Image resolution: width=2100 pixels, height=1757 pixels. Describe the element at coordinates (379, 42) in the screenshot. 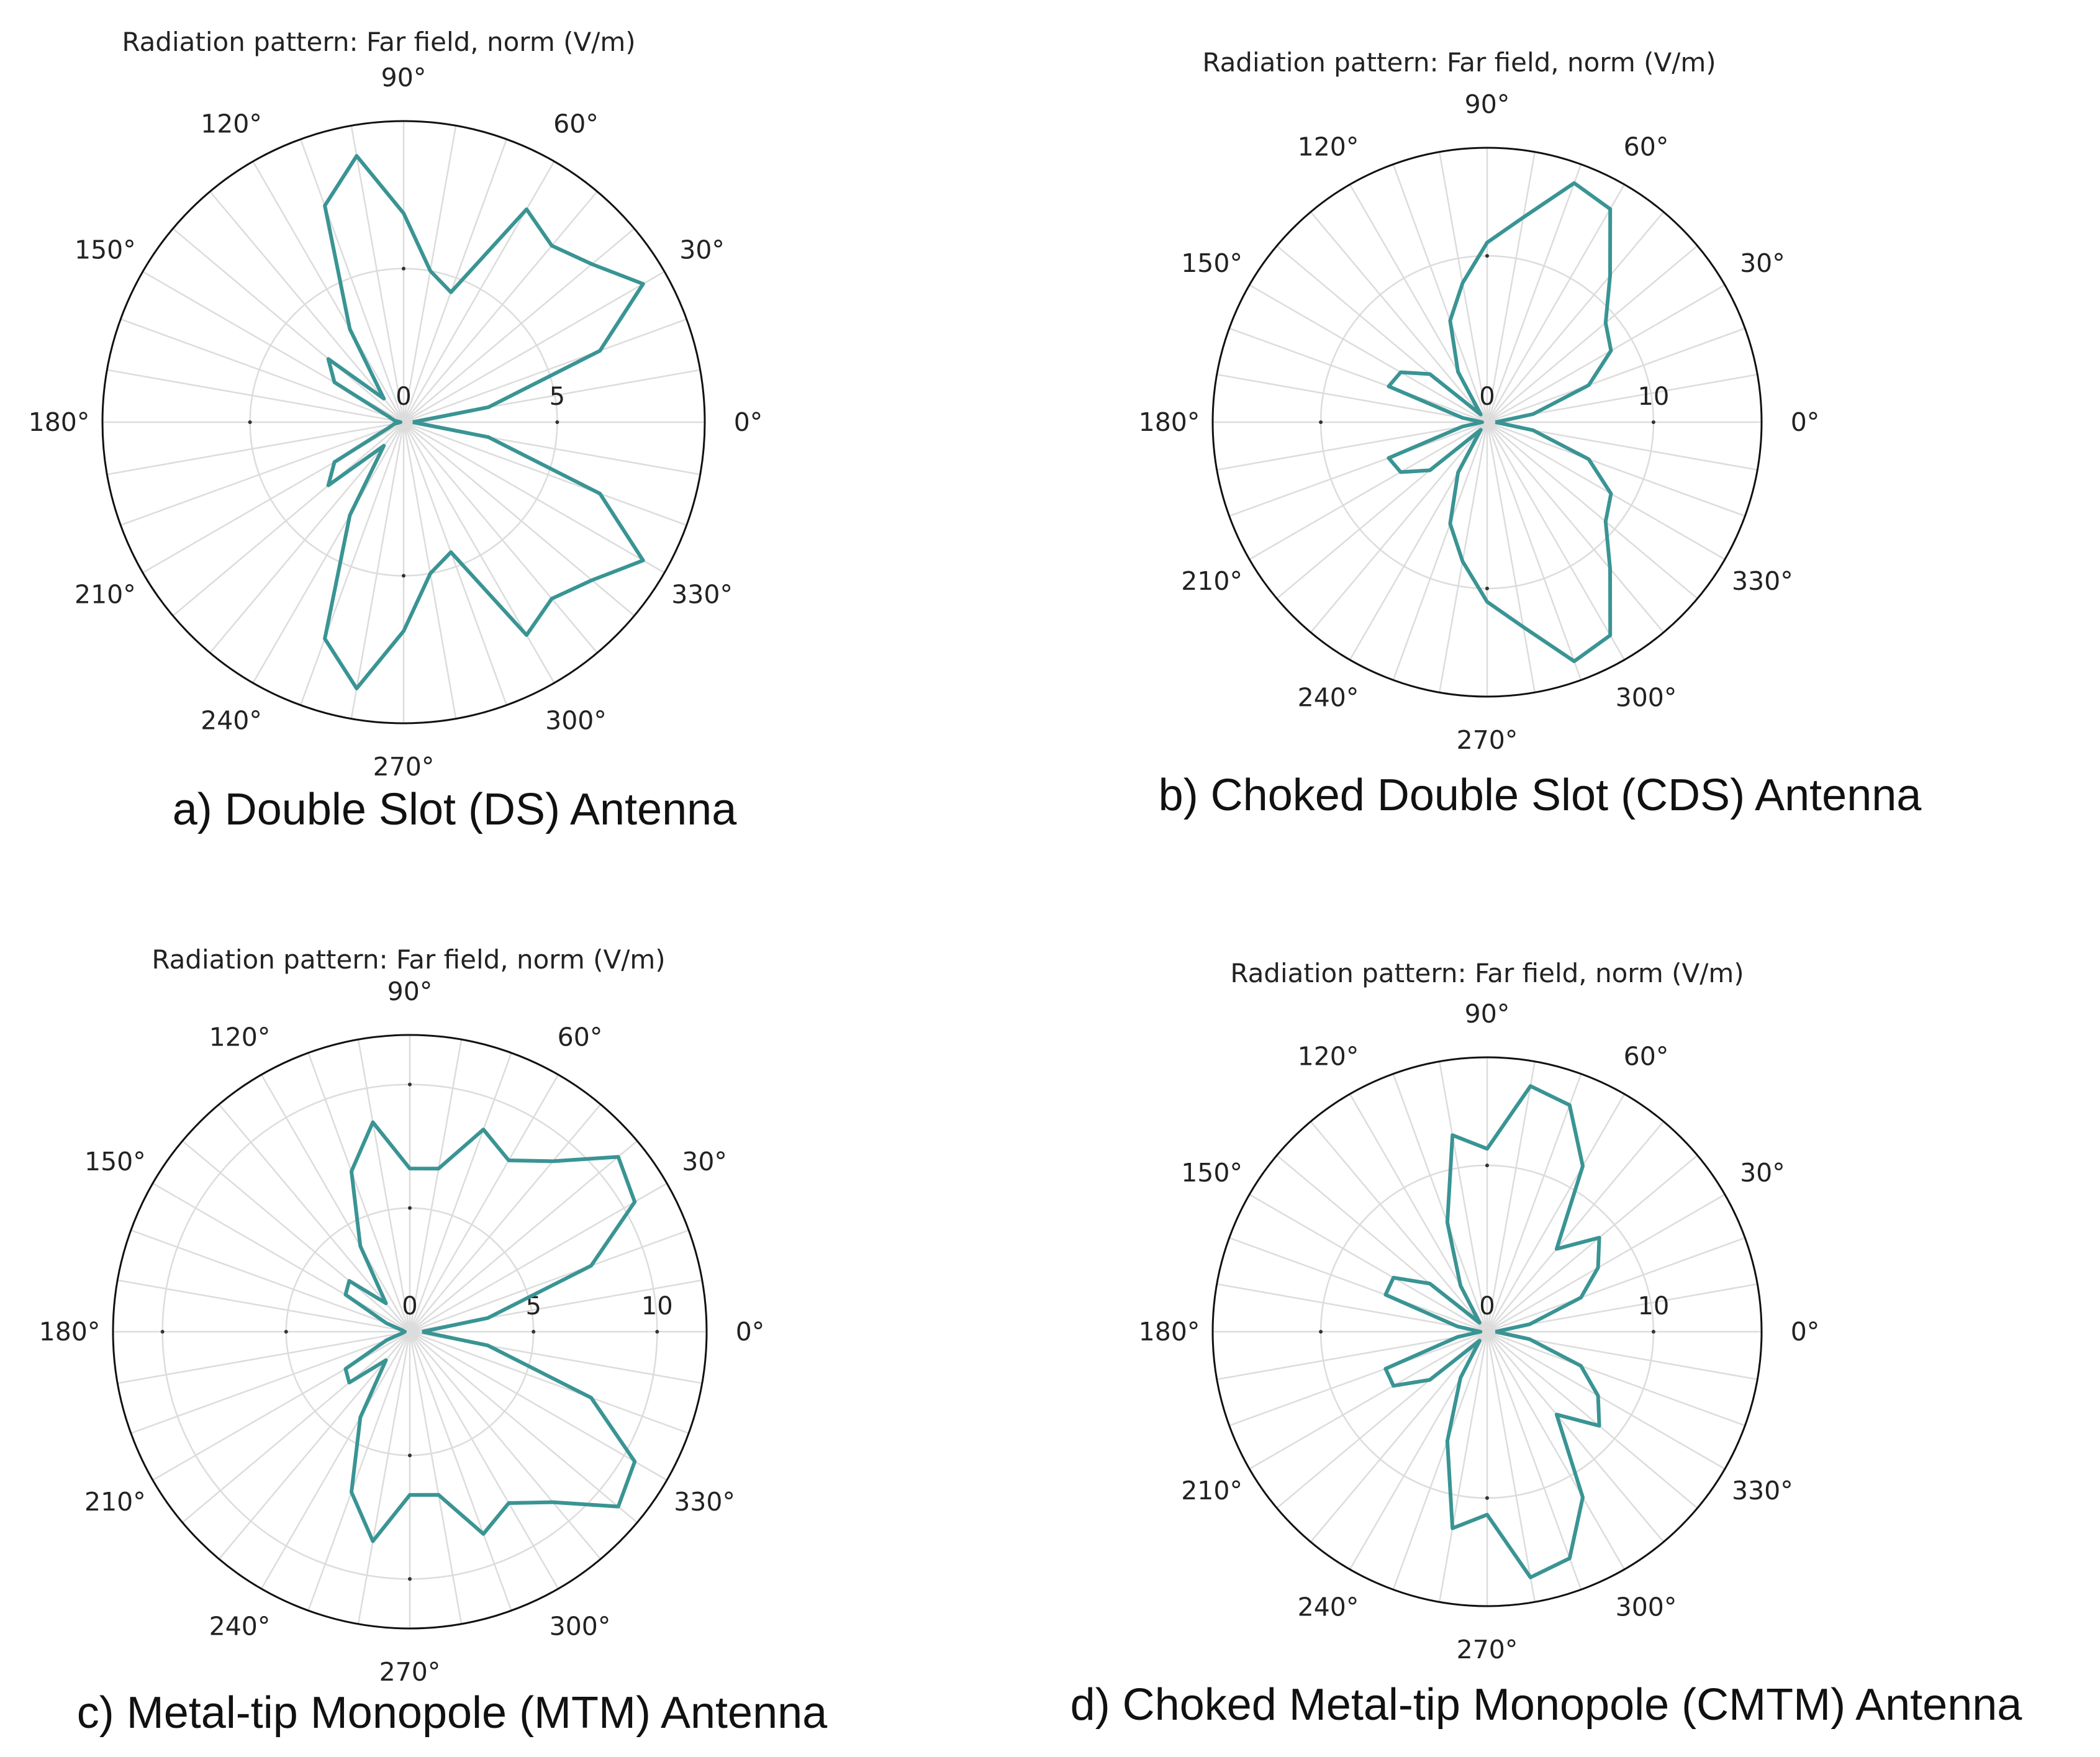

I see `plot-title-a: Radiation pattern: Far field, norm (V/m)` at that location.